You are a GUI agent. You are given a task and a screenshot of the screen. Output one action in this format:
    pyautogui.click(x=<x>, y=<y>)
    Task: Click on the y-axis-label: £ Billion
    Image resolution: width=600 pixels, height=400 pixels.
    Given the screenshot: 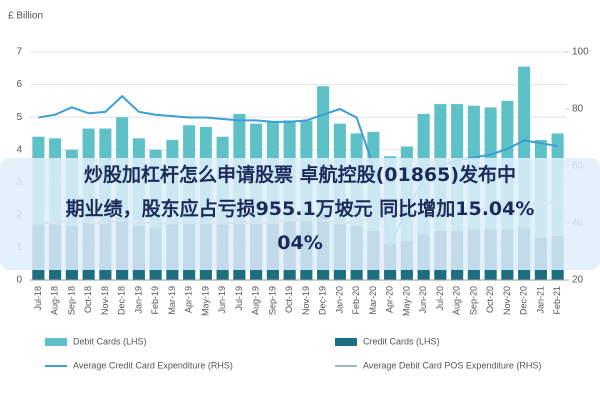 What is the action you would take?
    pyautogui.click(x=25, y=16)
    